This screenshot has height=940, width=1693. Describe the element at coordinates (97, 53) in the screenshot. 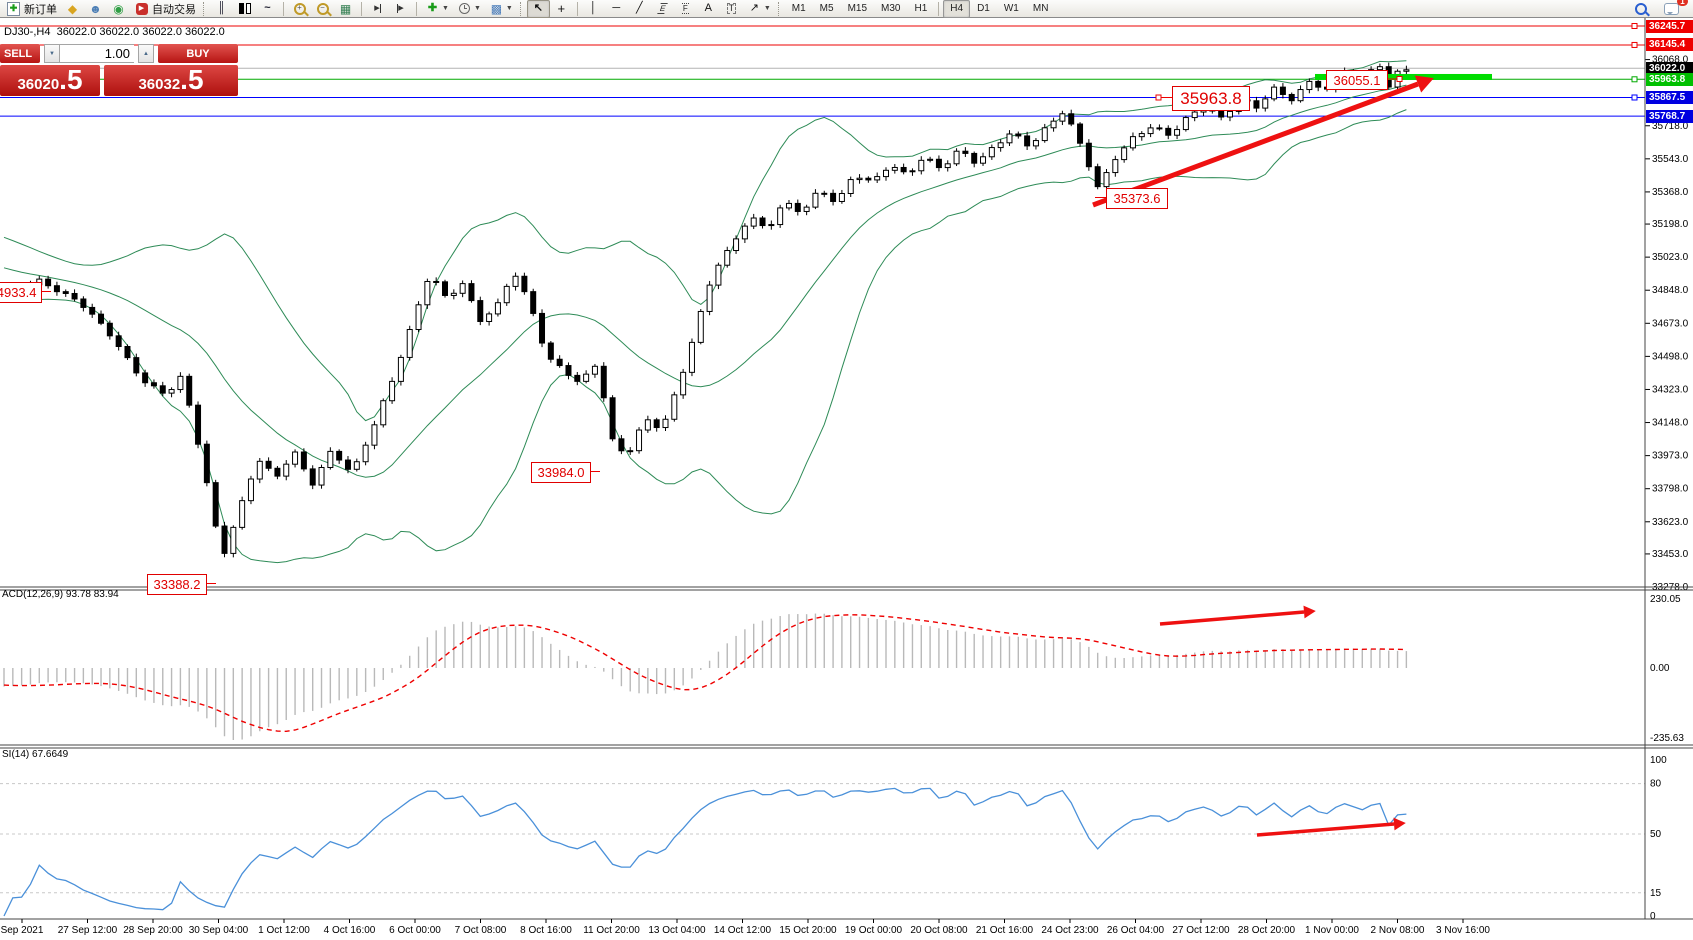

I see `volume-input: 1.00` at that location.